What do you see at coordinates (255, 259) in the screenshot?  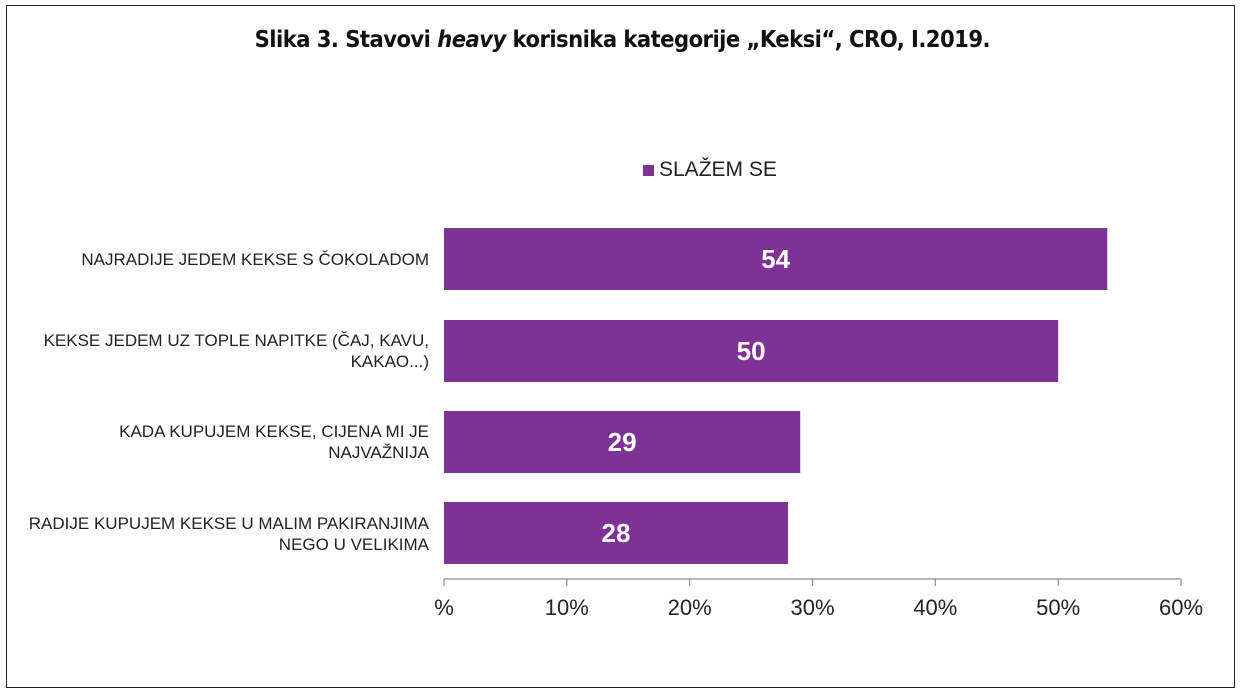 I see `category-label-1: NAJRADIJE JEDEM KEKSE S ČOKOLADOM` at bounding box center [255, 259].